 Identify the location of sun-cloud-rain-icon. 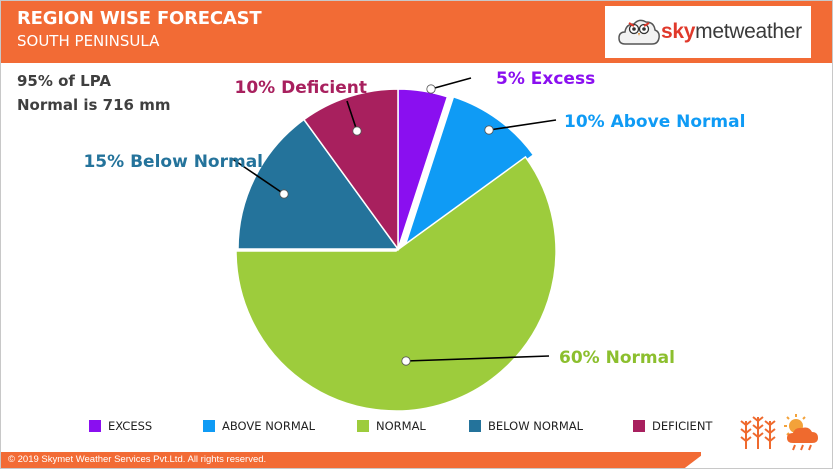
(801, 432).